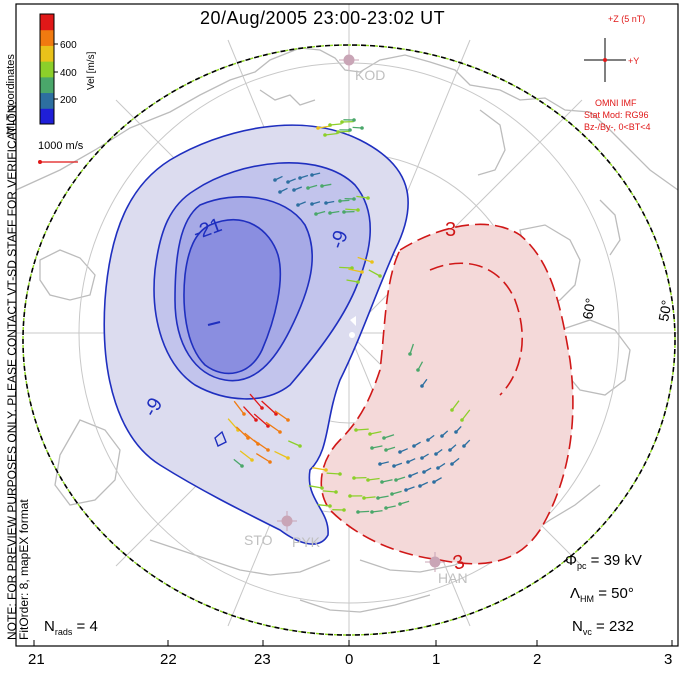  Describe the element at coordinates (577, 626) in the screenshot. I see `nvc-symbol: N` at that location.